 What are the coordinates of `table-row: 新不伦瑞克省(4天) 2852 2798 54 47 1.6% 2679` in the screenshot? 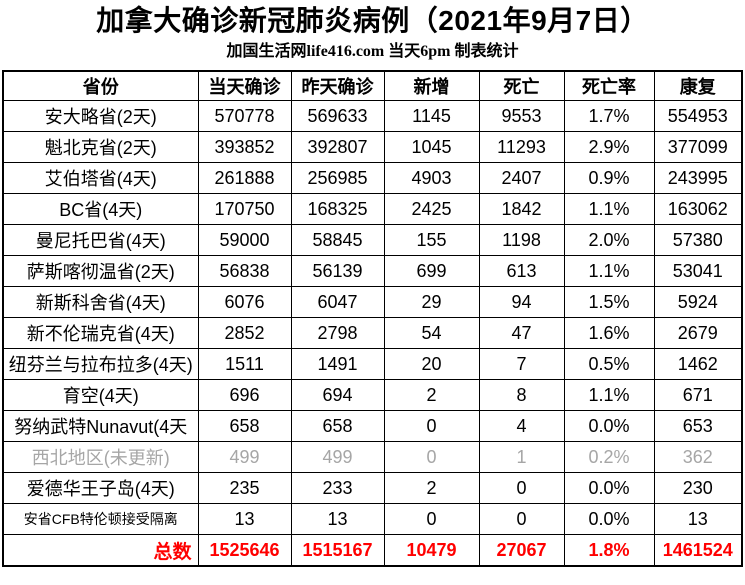 It's located at (372, 333).